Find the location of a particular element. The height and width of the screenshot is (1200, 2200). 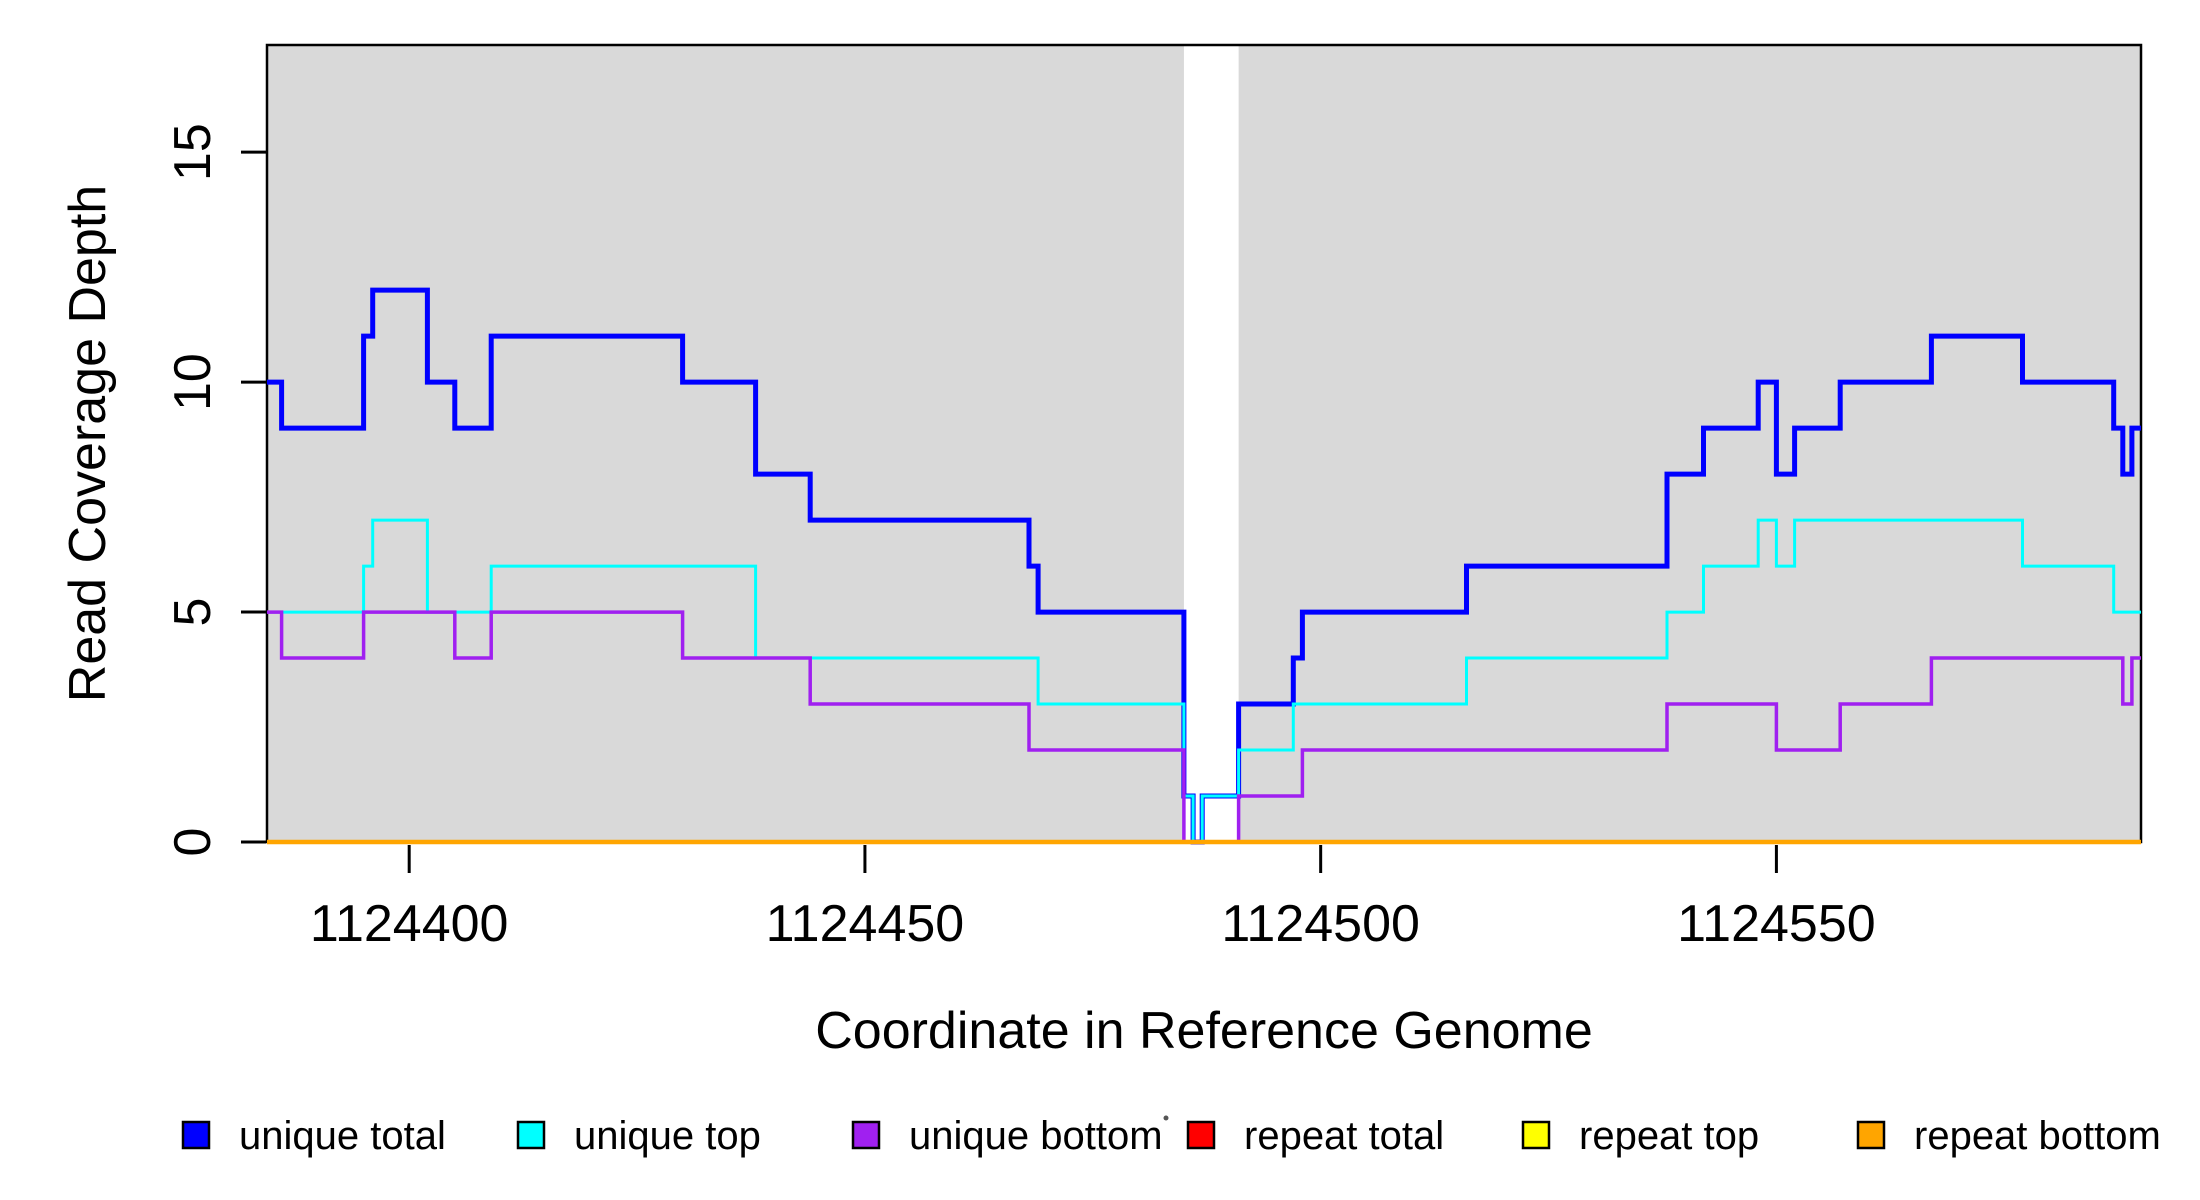

legend-item-repeat-bottom: repeat bottom is located at coordinates (2008, 1136).